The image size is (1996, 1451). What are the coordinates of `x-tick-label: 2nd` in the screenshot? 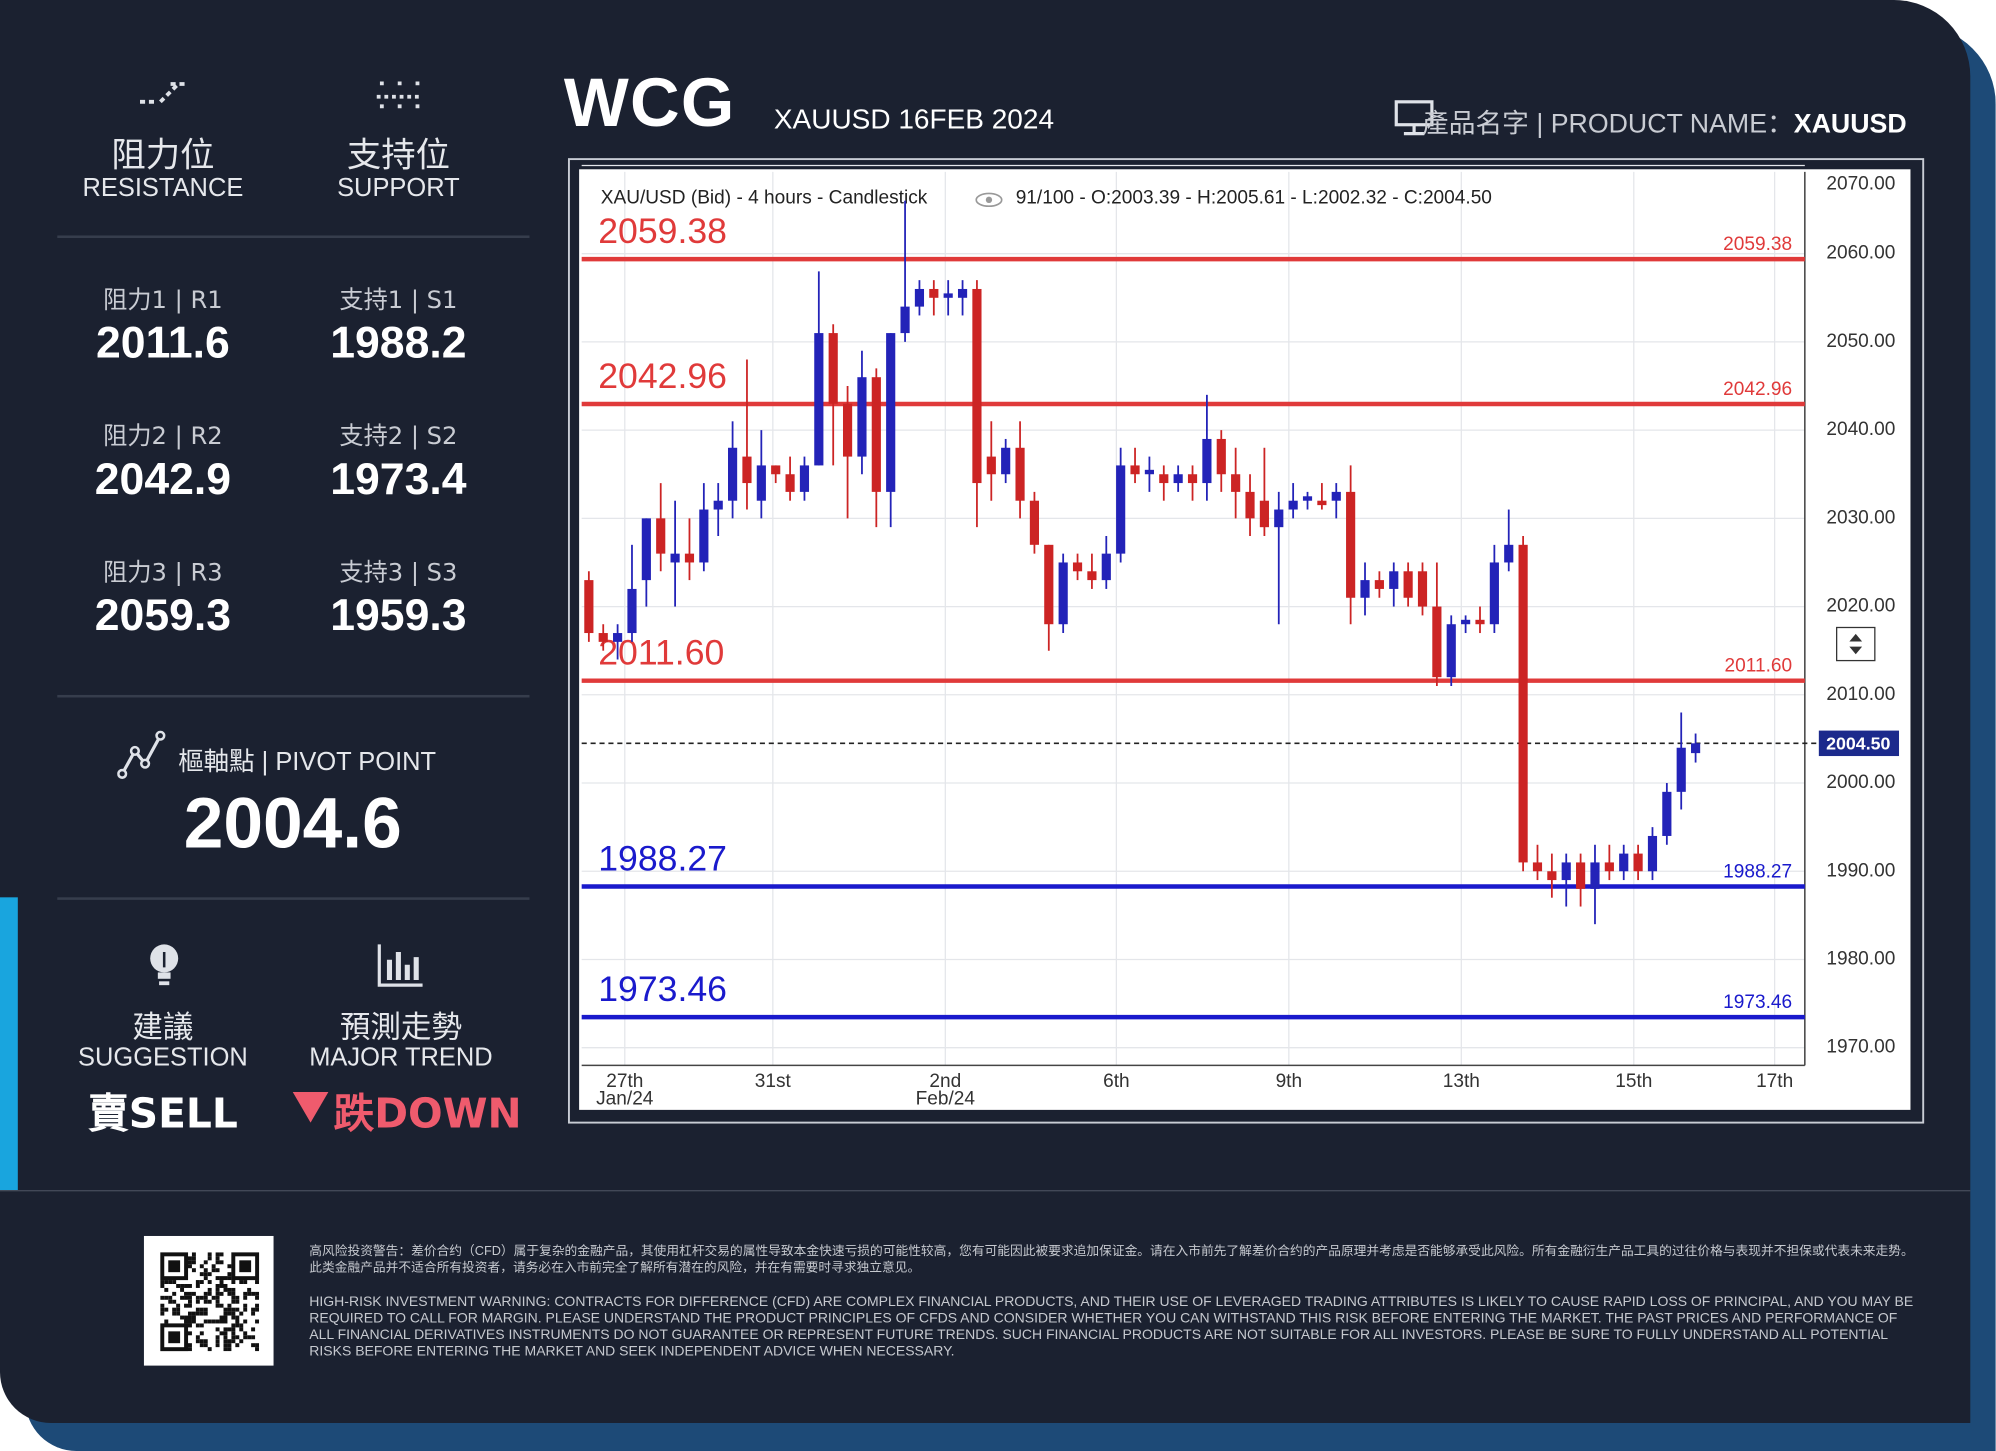 It's located at (945, 1081).